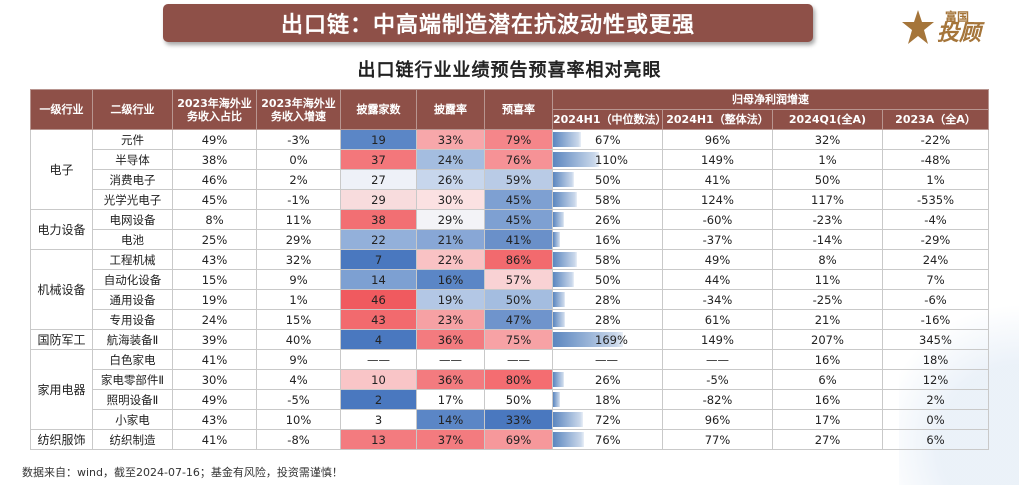 The height and width of the screenshot is (485, 1019). What do you see at coordinates (298, 379) in the screenshot?
I see `overseas-growth-cell: 4%` at bounding box center [298, 379].